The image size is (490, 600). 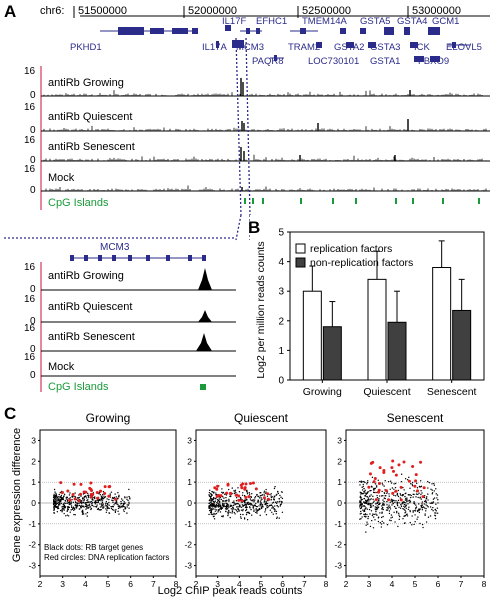 What do you see at coordinates (464, 47) in the screenshot?
I see `gene-label: ELOVL5` at bounding box center [464, 47].